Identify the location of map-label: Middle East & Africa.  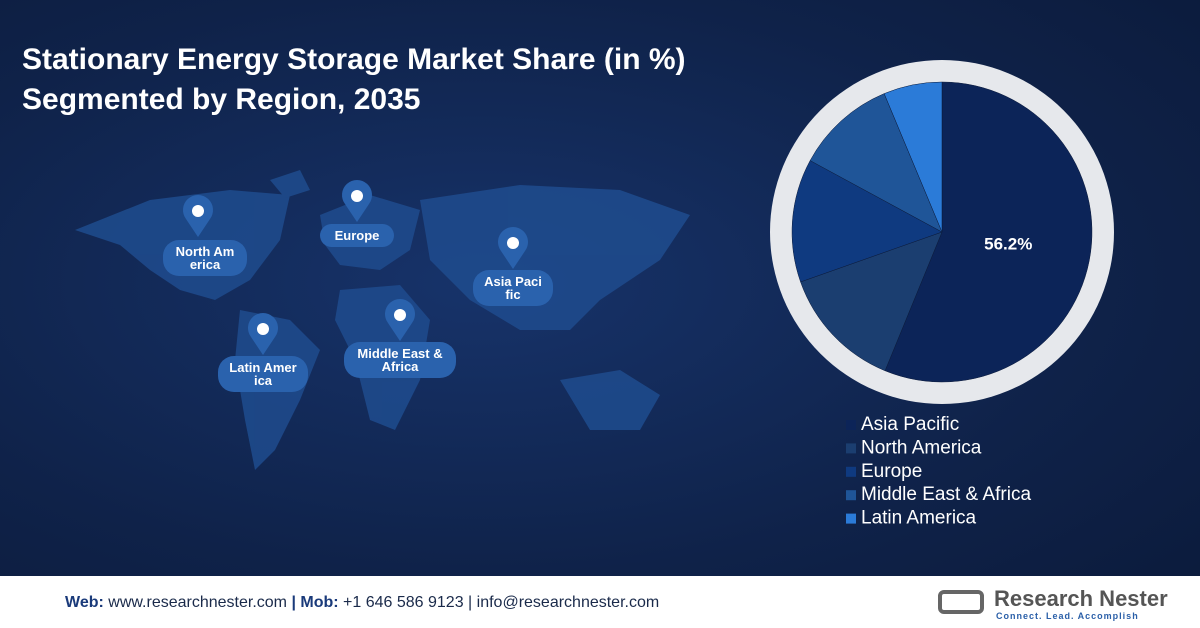
(400, 360).